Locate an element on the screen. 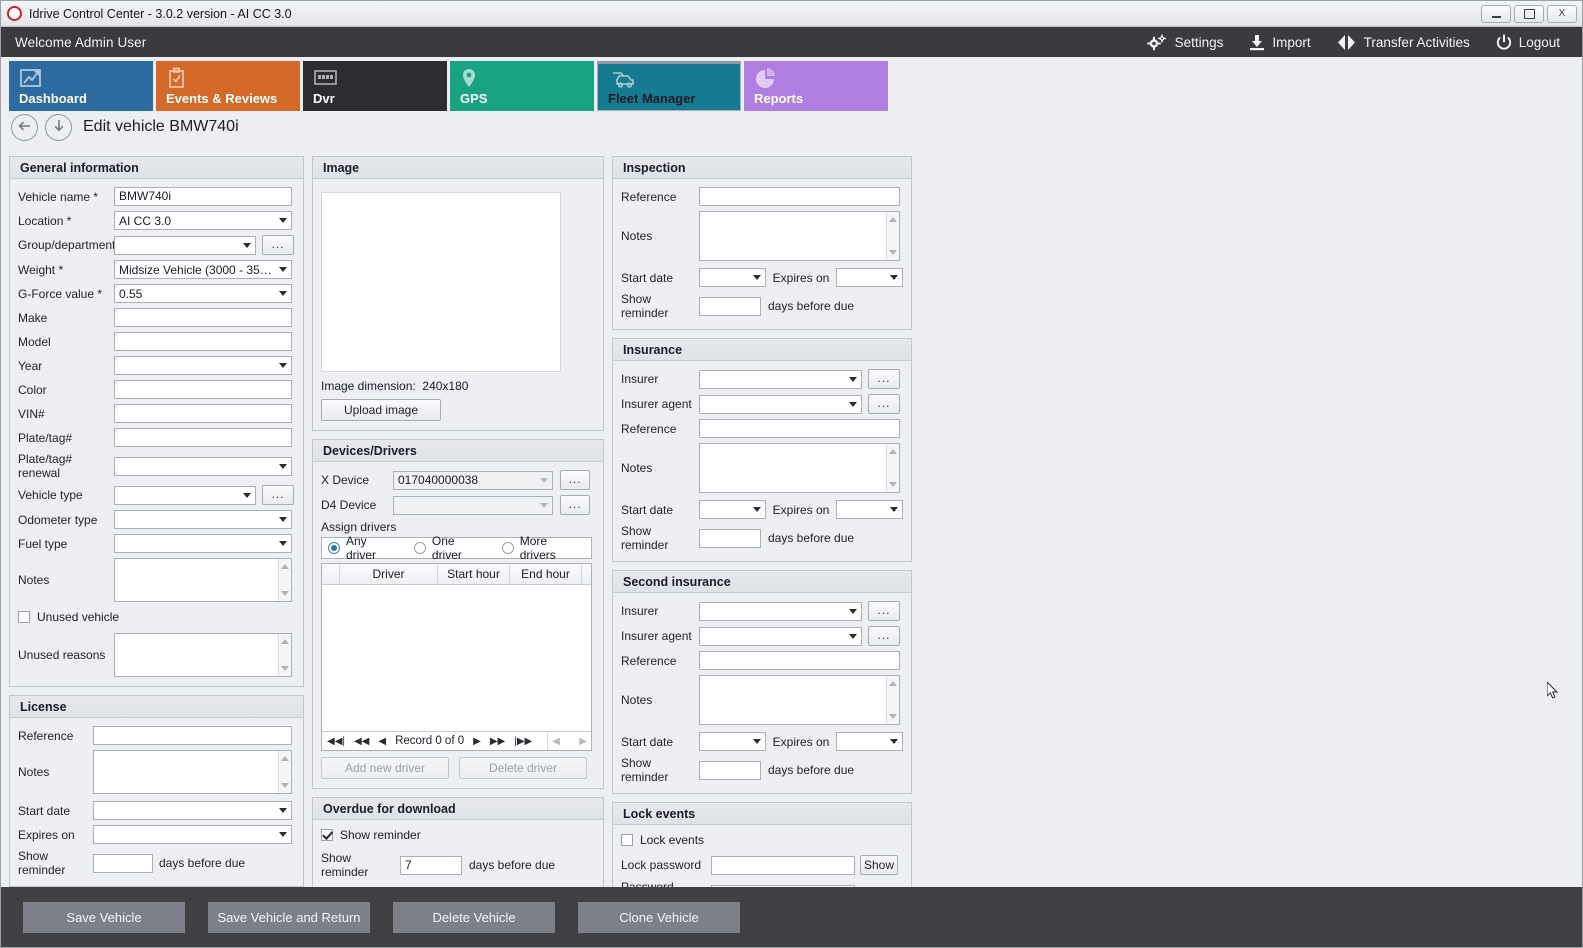 The image size is (1583, 948). clone-vehicle-button: Clone Vehicle is located at coordinates (659, 917).